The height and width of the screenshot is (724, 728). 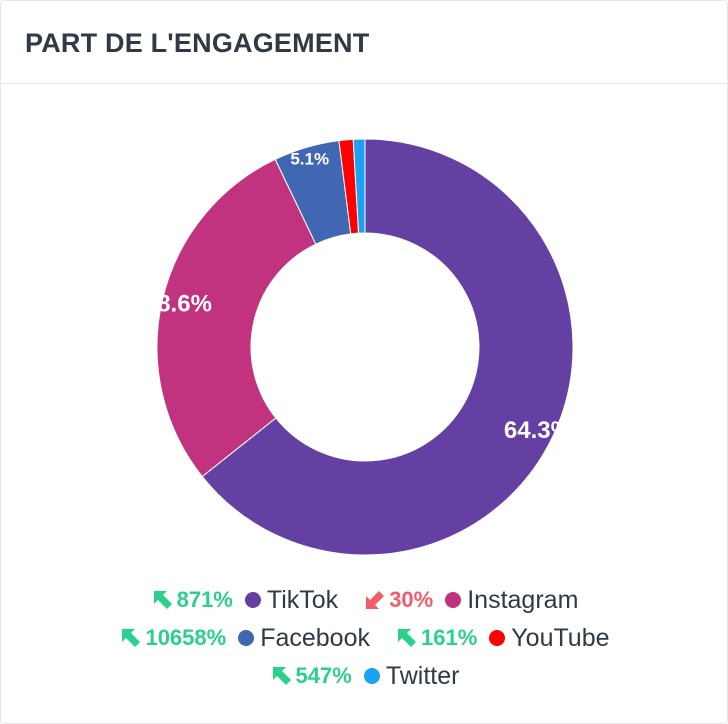 I want to click on legend-label: Twitter, so click(x=422, y=675).